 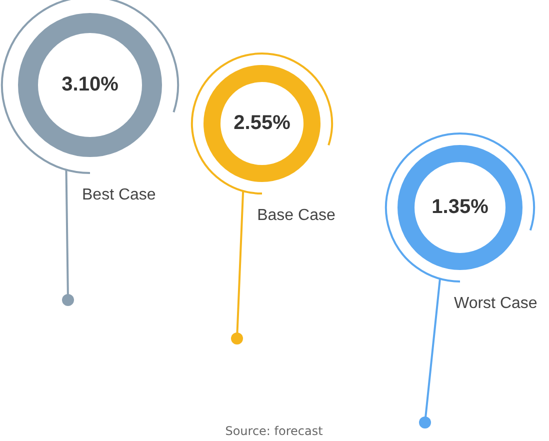 I want to click on data-label: 2.55%, so click(x=262, y=123).